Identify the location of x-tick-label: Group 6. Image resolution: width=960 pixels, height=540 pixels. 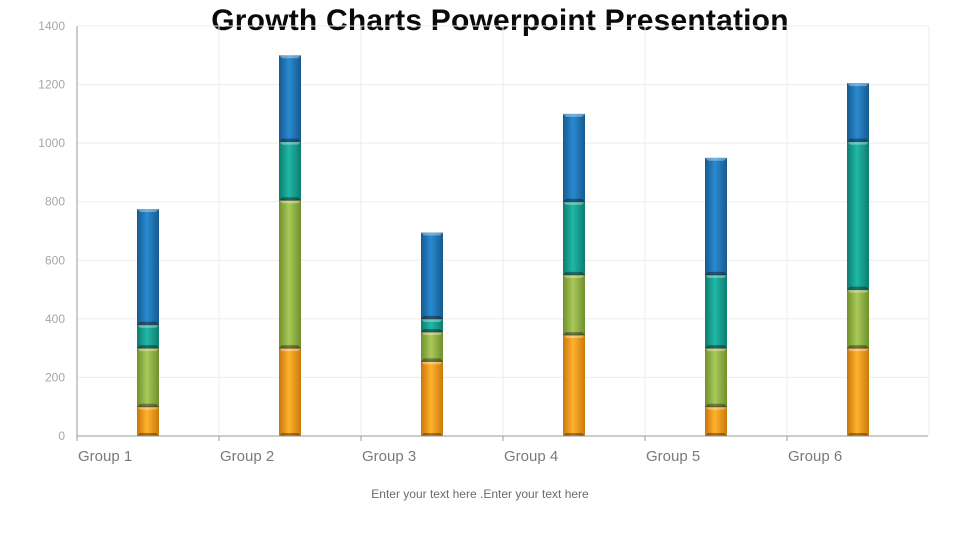
(815, 456).